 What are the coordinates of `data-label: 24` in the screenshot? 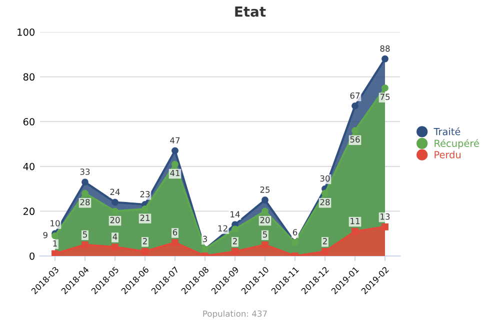 It's located at (115, 191).